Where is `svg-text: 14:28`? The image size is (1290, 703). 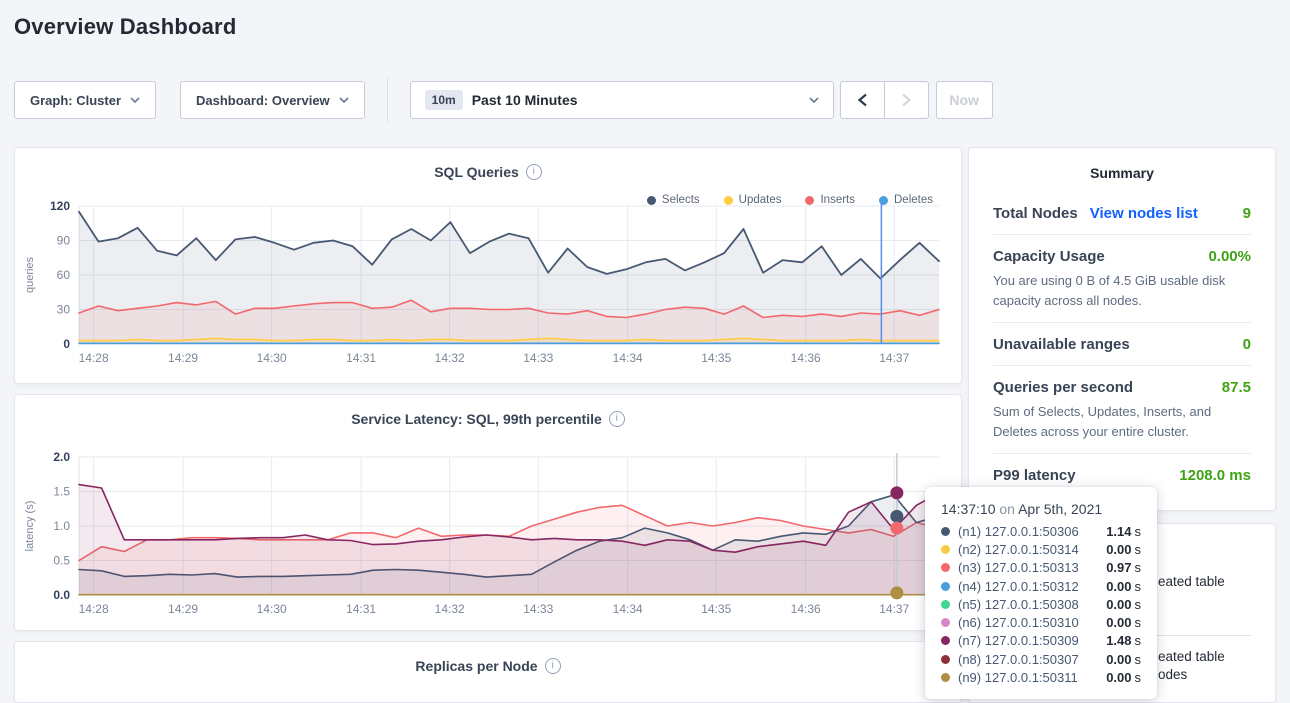 svg-text: 14:28 is located at coordinates (94, 358).